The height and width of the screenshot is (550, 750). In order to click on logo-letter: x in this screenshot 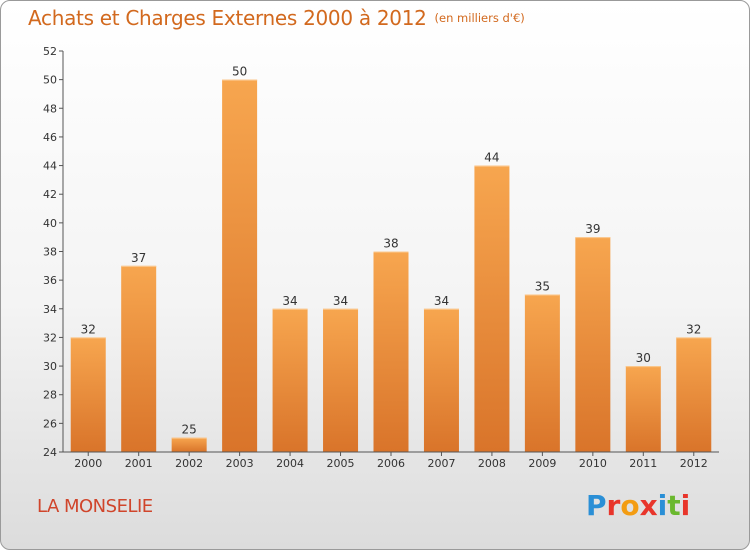, I will do `click(648, 505)`.